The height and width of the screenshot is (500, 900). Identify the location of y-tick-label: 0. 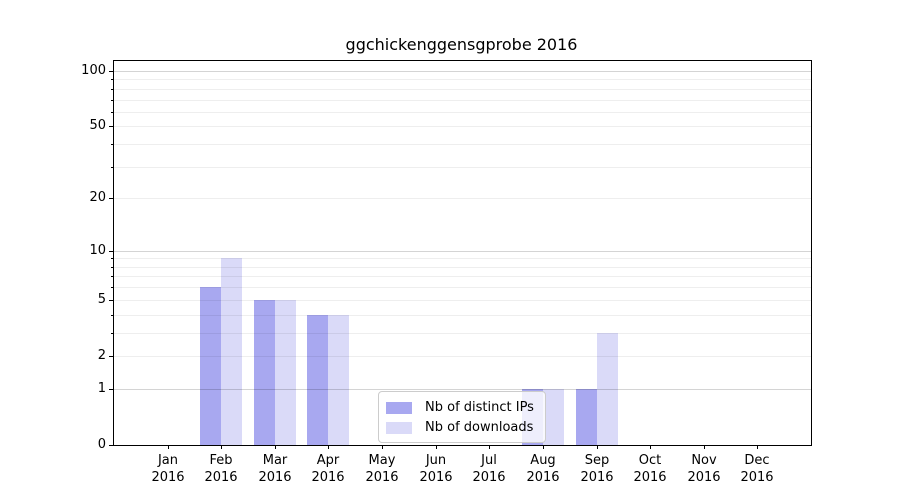
(101, 444).